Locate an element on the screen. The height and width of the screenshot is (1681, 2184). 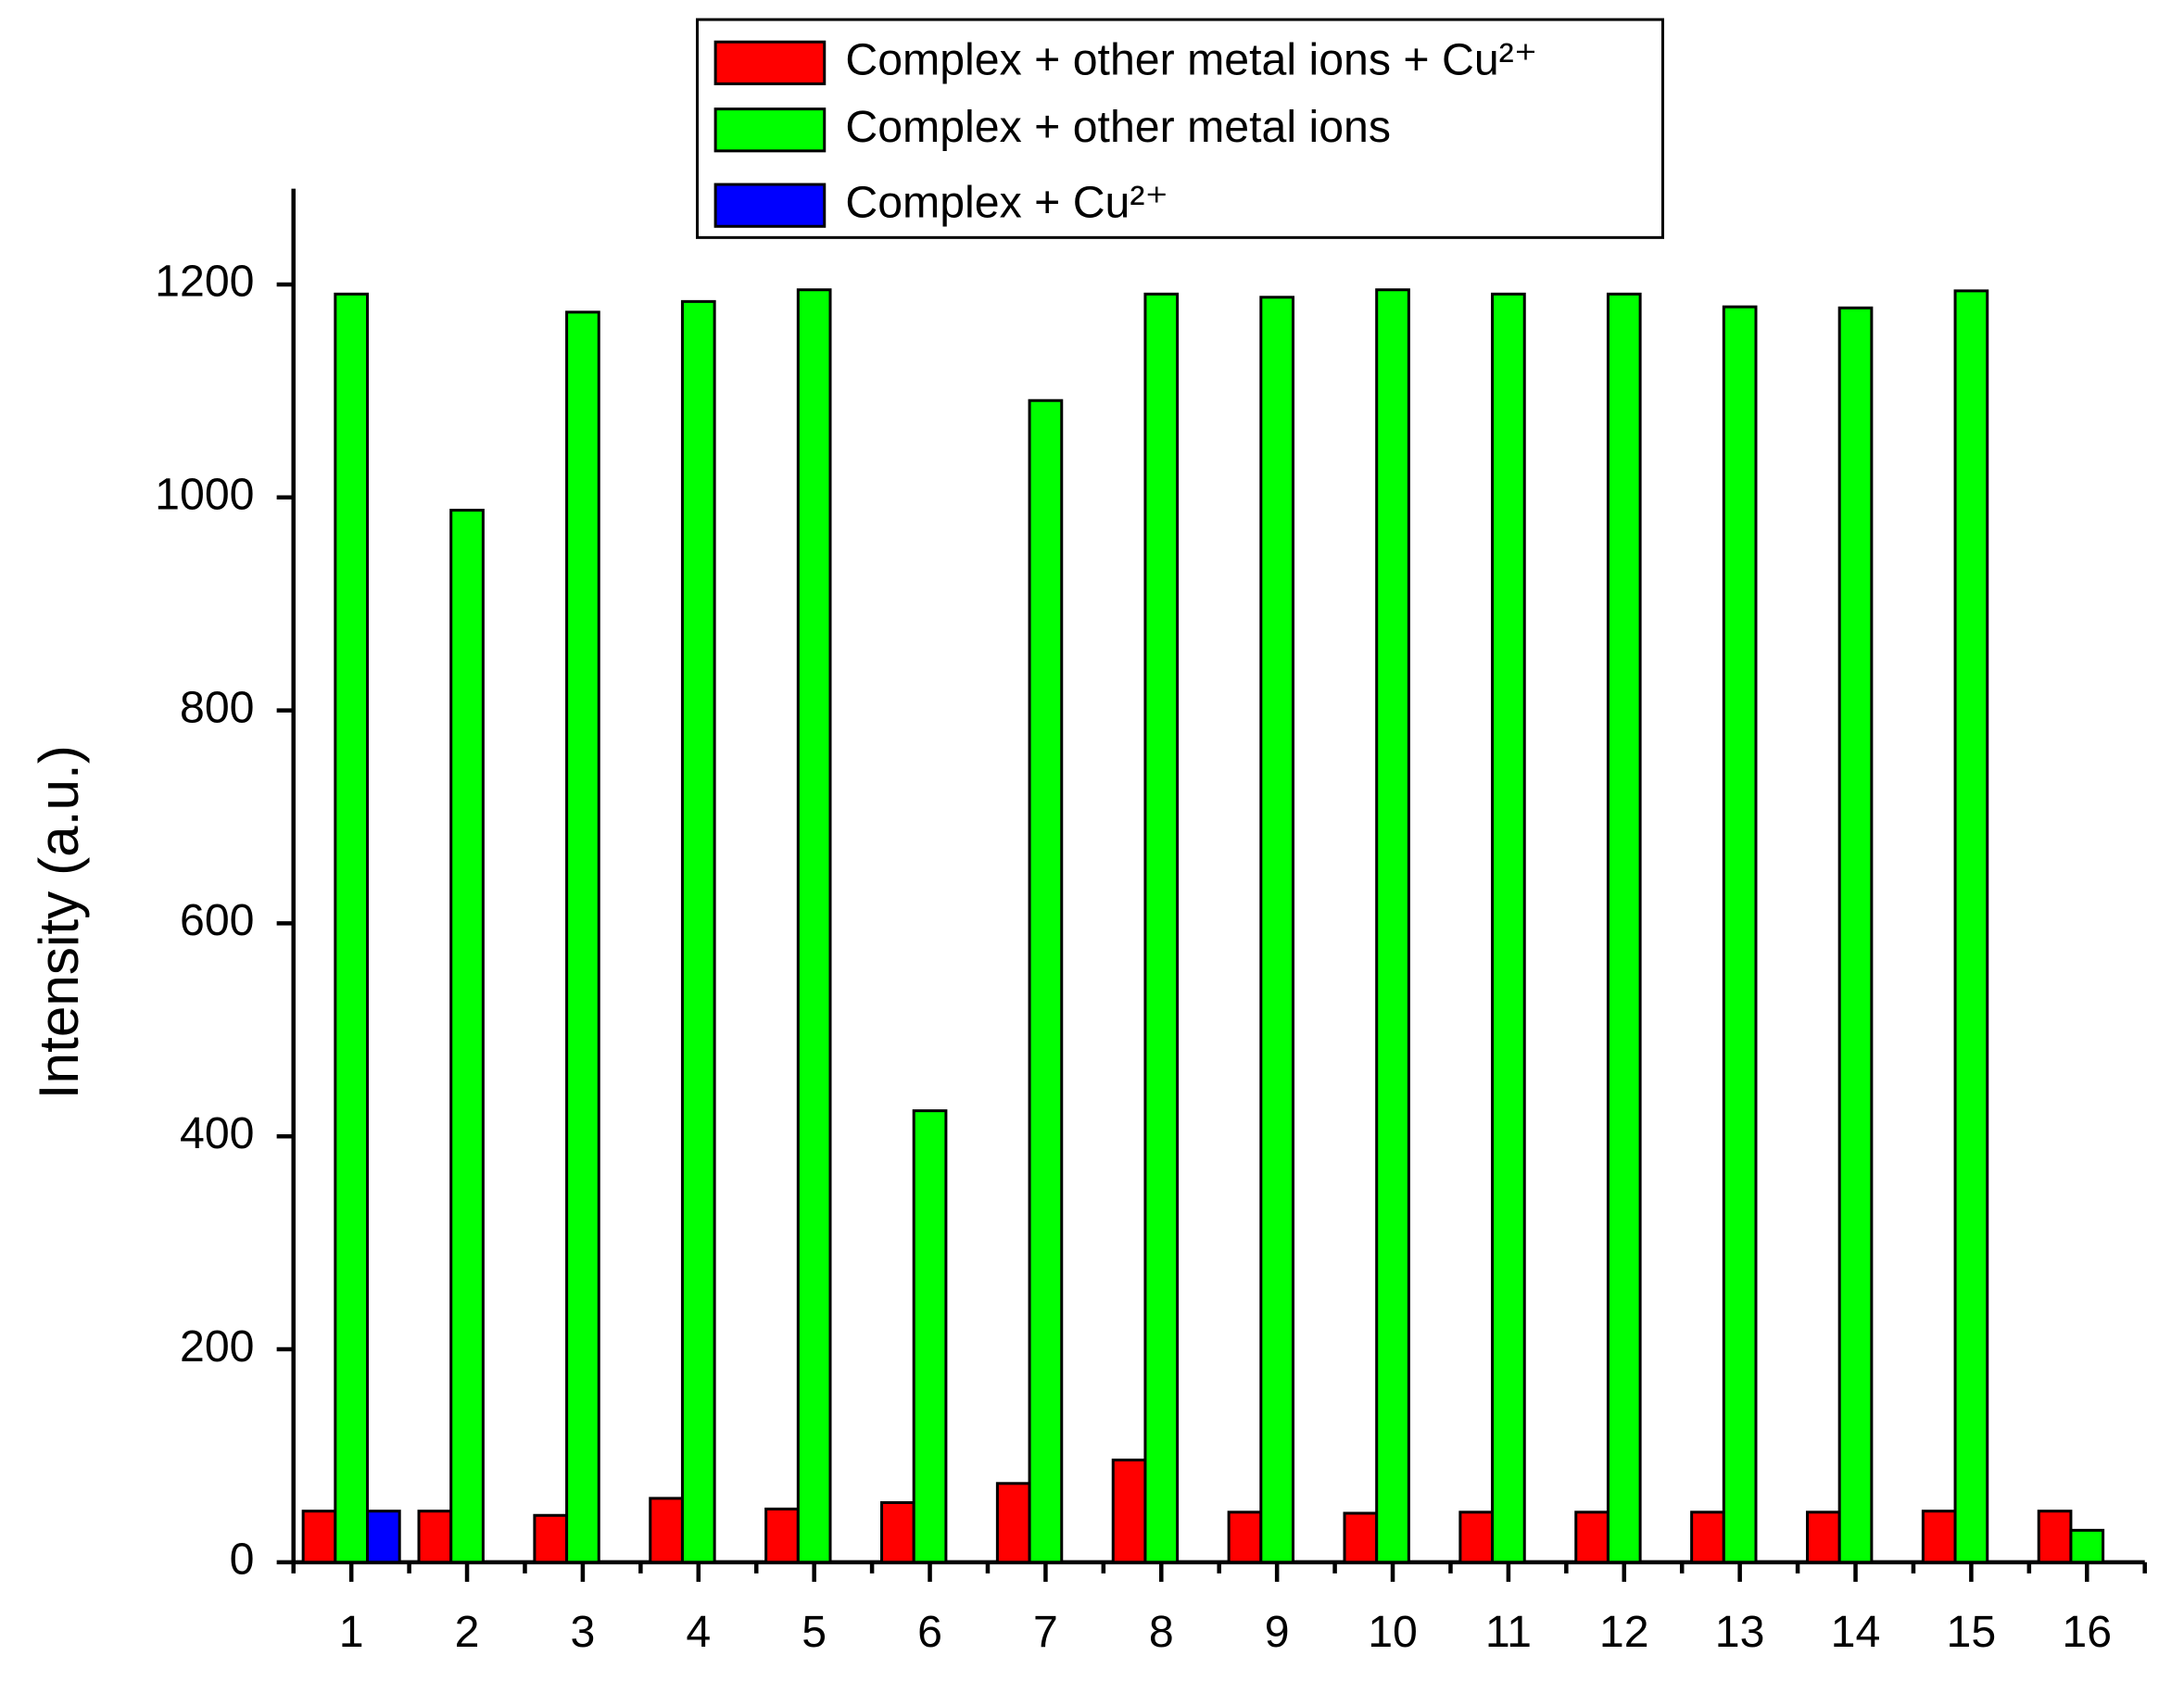
y-tick-label: 600 is located at coordinates (217, 920).